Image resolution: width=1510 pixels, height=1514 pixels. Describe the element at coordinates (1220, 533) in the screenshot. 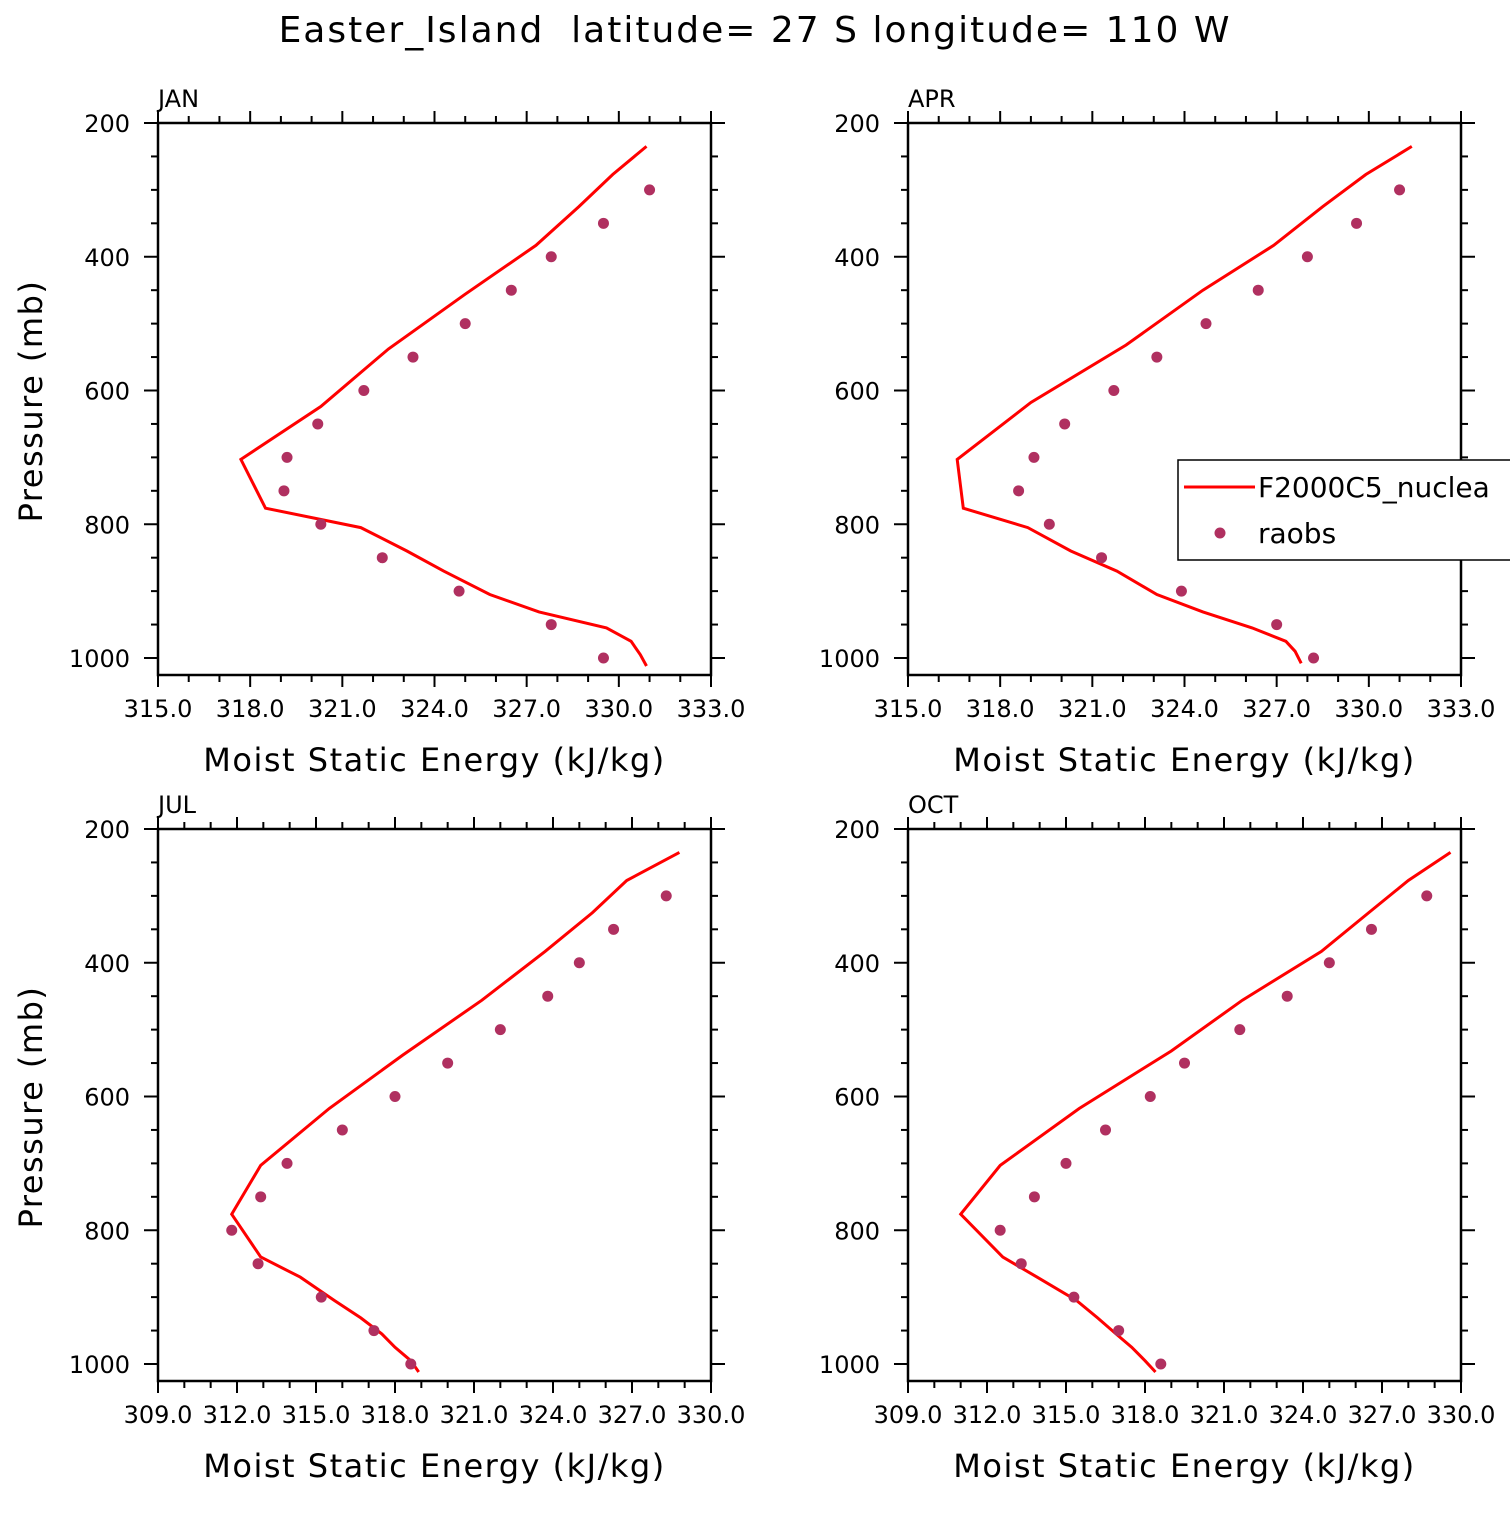

I see `legend-obs-swatch` at that location.